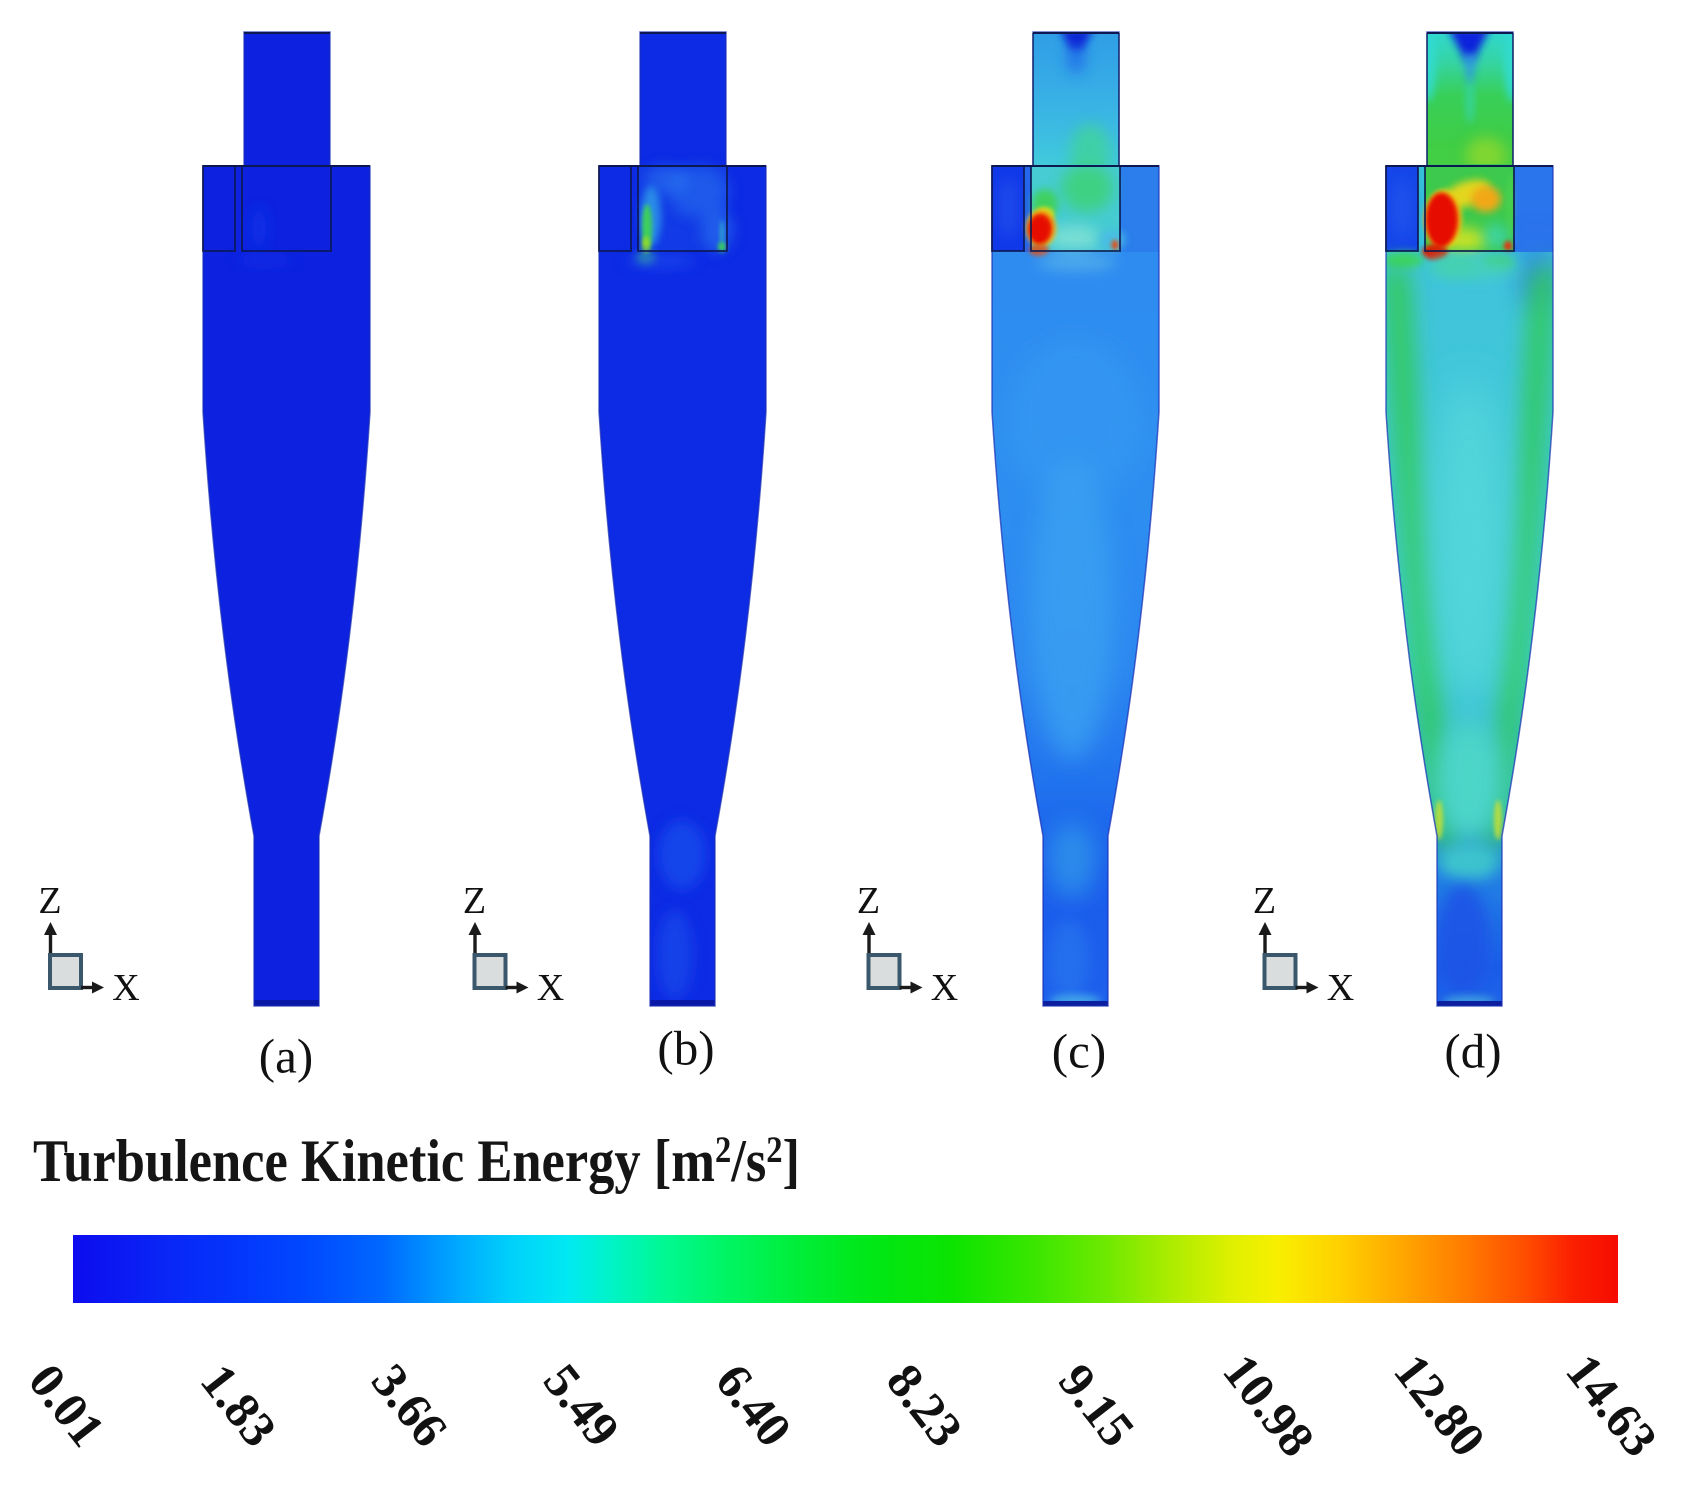 The height and width of the screenshot is (1485, 1694). Describe the element at coordinates (49, 901) in the screenshot. I see `svg-text: Z` at that location.